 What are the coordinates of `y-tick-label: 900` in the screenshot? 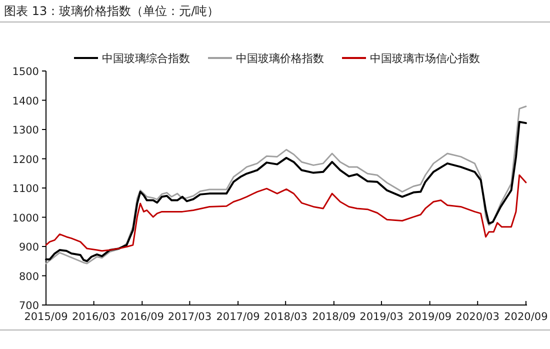 It's located at (28, 248).